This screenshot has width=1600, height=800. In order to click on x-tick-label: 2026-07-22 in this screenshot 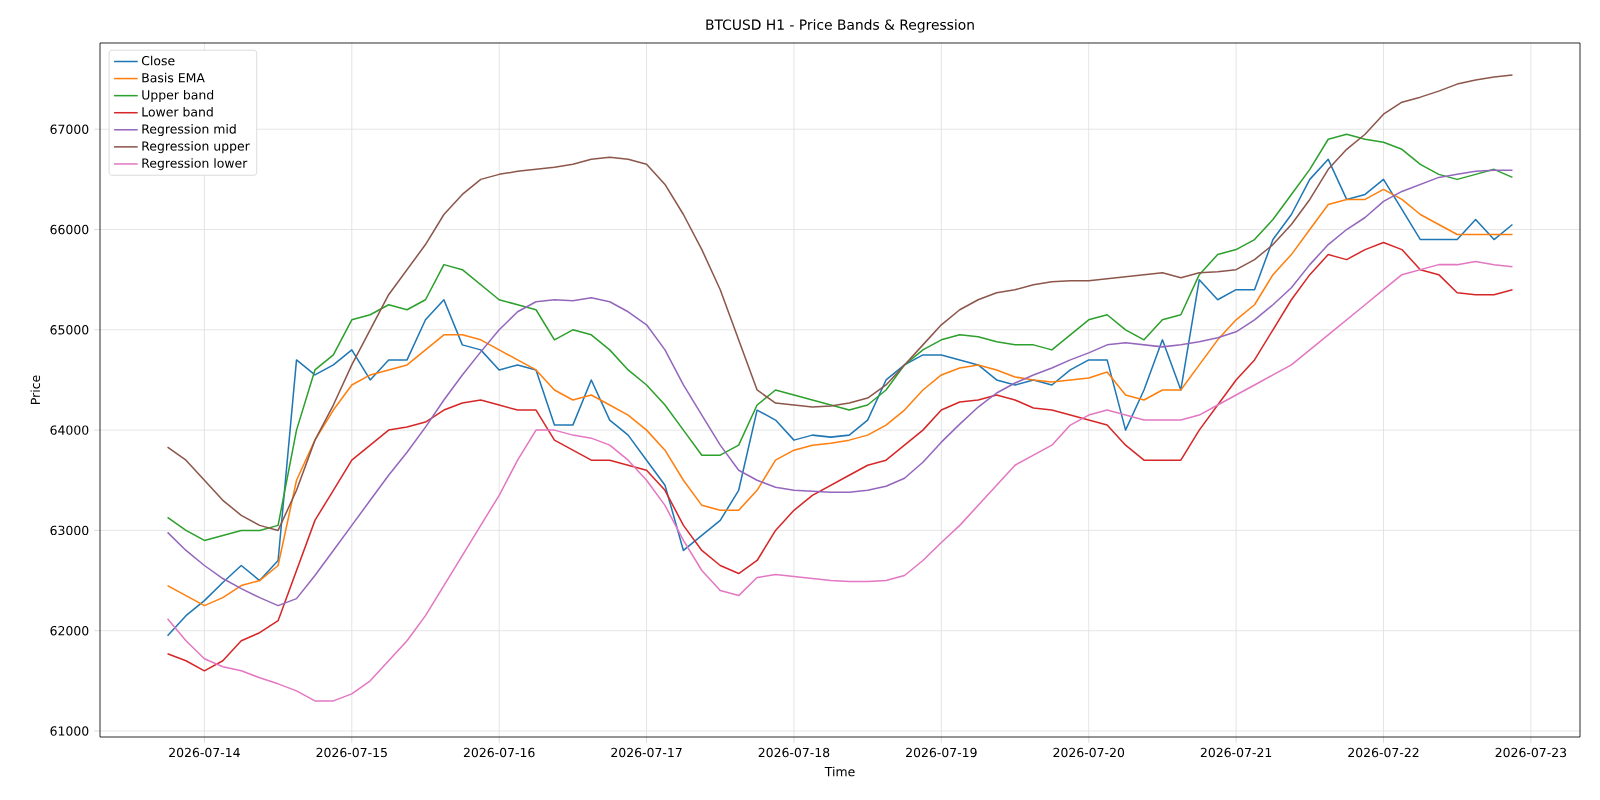, I will do `click(1383, 752)`.